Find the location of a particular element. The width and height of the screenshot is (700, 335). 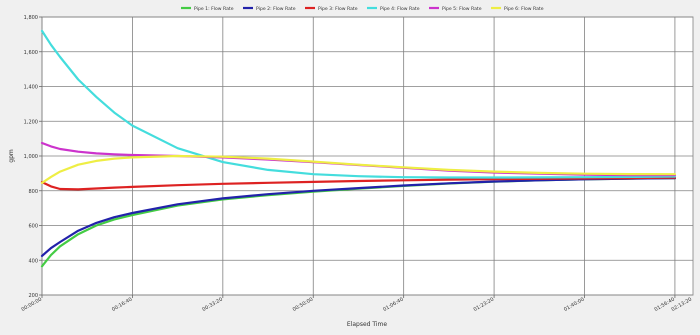

legend-item: Pipe 4: Flow Rate is located at coordinates (393, 9).